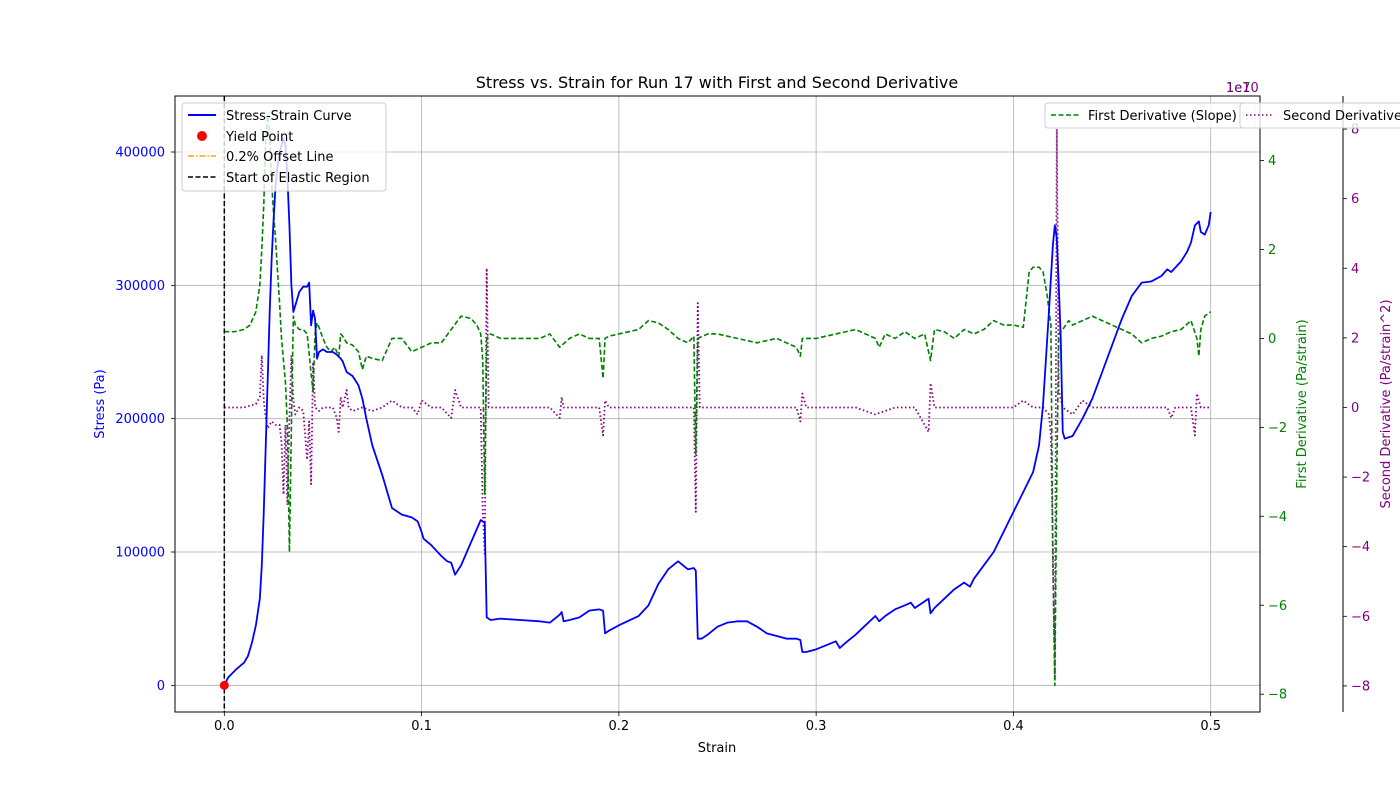 This screenshot has width=1400, height=800. Describe the element at coordinates (1355, 338) in the screenshot. I see `y3-tick-label: 2` at that location.